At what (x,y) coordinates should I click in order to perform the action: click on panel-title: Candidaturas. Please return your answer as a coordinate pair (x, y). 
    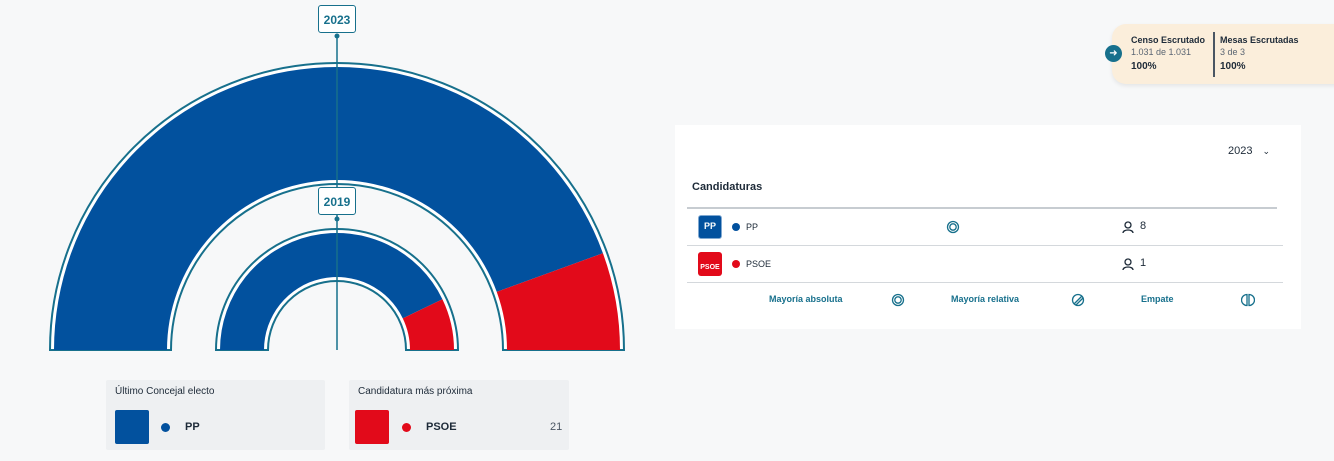
    Looking at the image, I should click on (727, 187).